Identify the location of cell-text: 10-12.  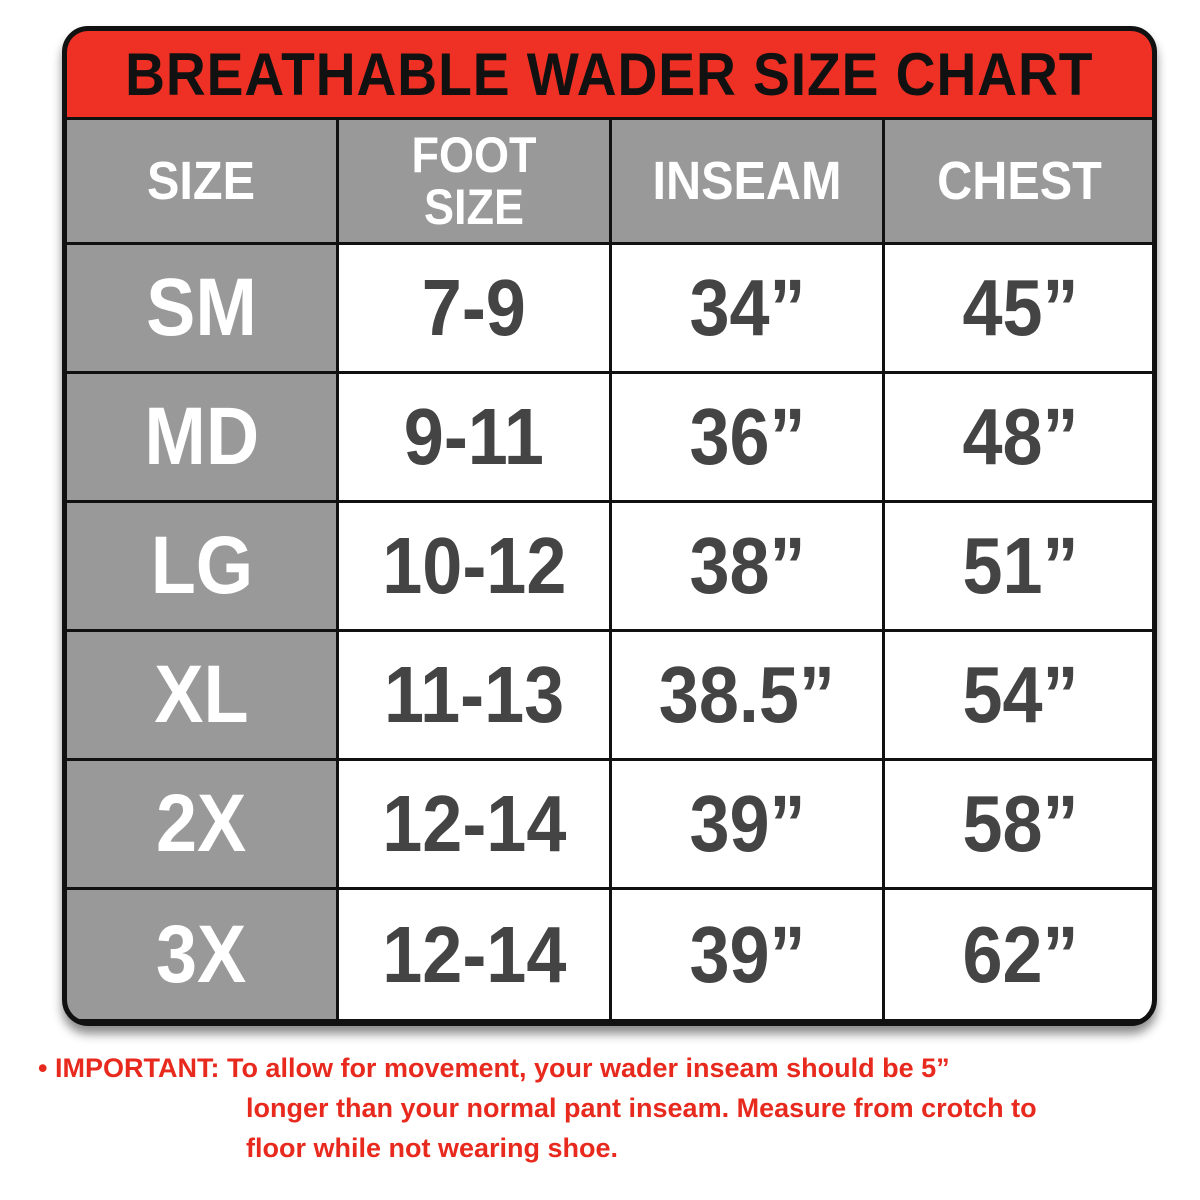
(474, 565).